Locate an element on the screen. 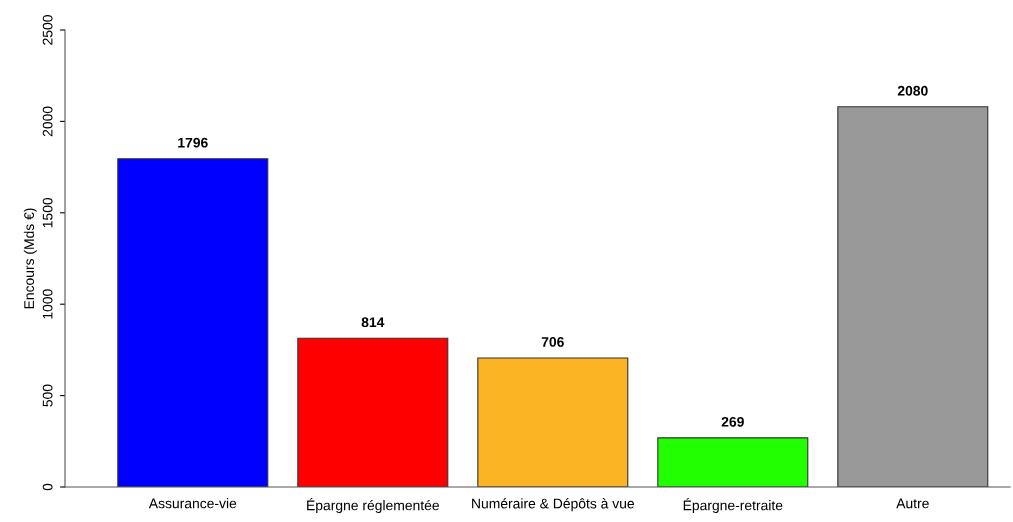  y-tick-label: 500 is located at coordinates (47, 395).